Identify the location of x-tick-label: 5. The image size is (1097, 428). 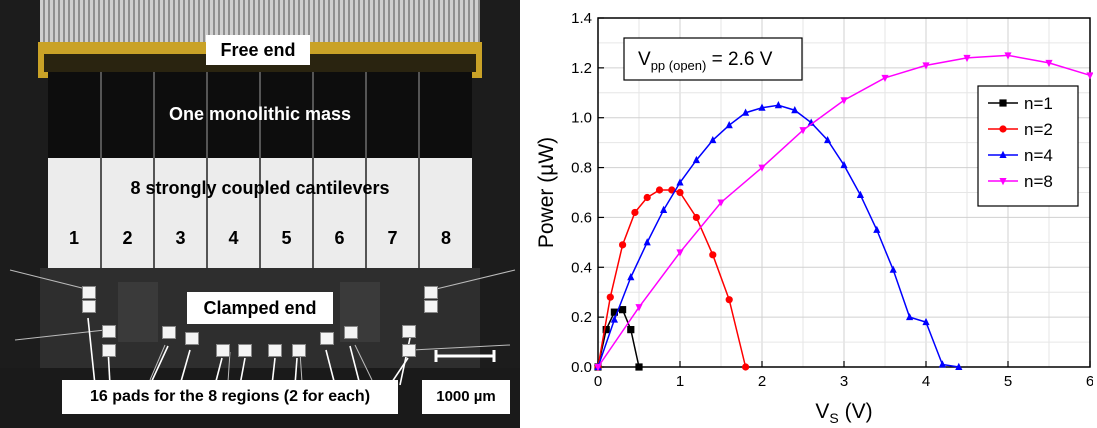
(1008, 381).